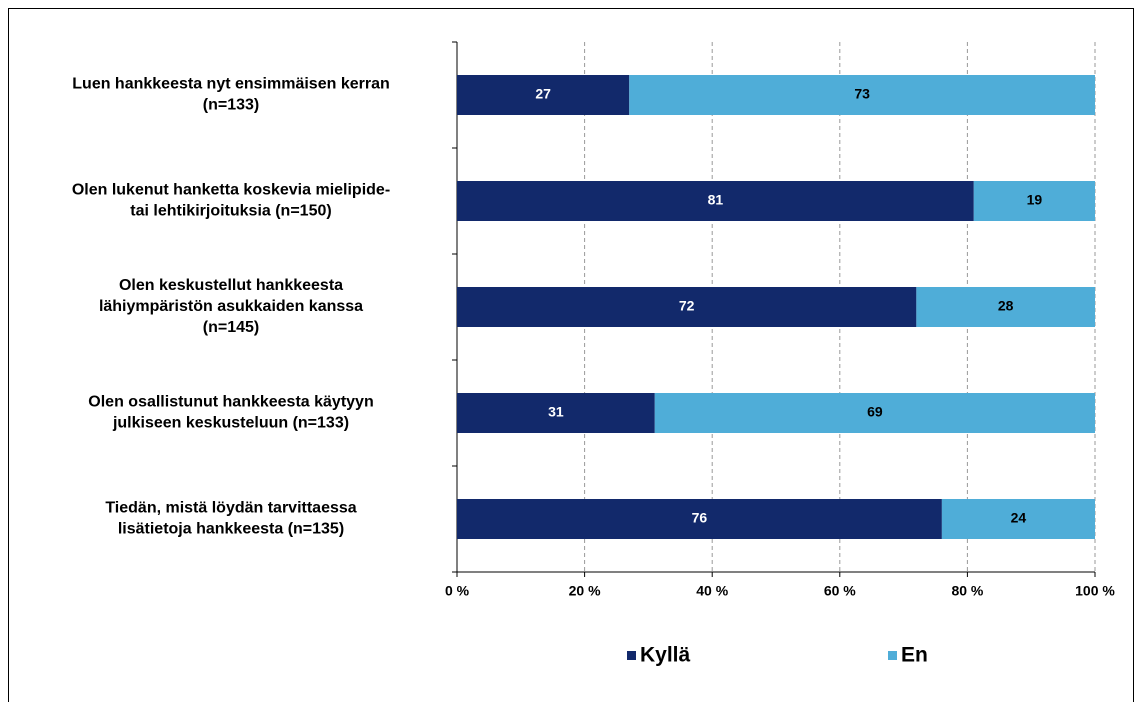 This screenshot has height=702, width=1143. I want to click on x-tick-label: 20 %, so click(585, 591).